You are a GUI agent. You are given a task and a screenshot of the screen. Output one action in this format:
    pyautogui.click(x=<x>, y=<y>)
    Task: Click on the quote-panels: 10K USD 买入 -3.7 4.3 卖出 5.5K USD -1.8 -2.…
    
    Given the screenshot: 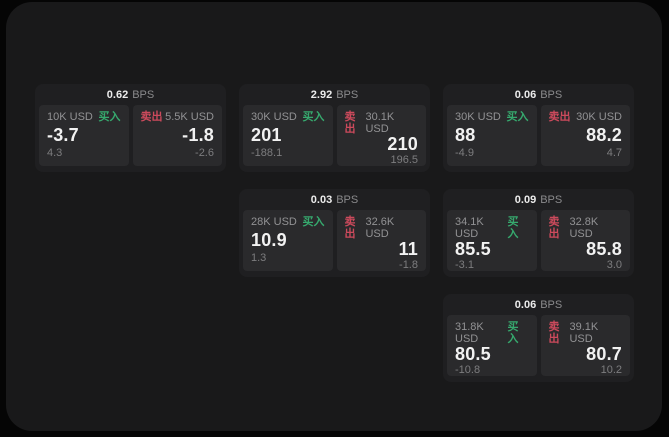 What is the action you would take?
    pyautogui.click(x=130, y=135)
    